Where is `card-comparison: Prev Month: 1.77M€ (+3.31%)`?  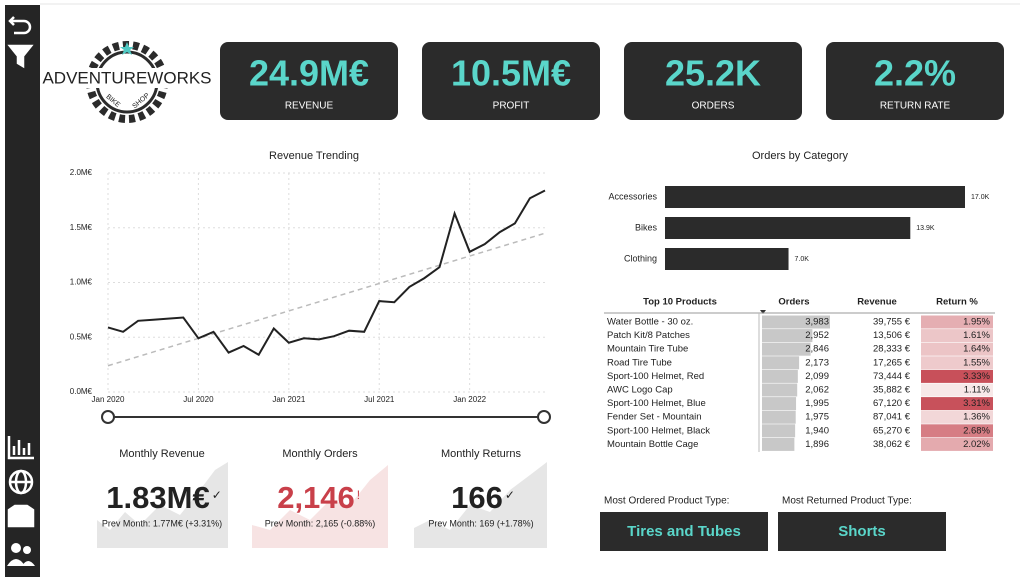
card-comparison: Prev Month: 1.77M€ (+3.31%) is located at coordinates (162, 523).